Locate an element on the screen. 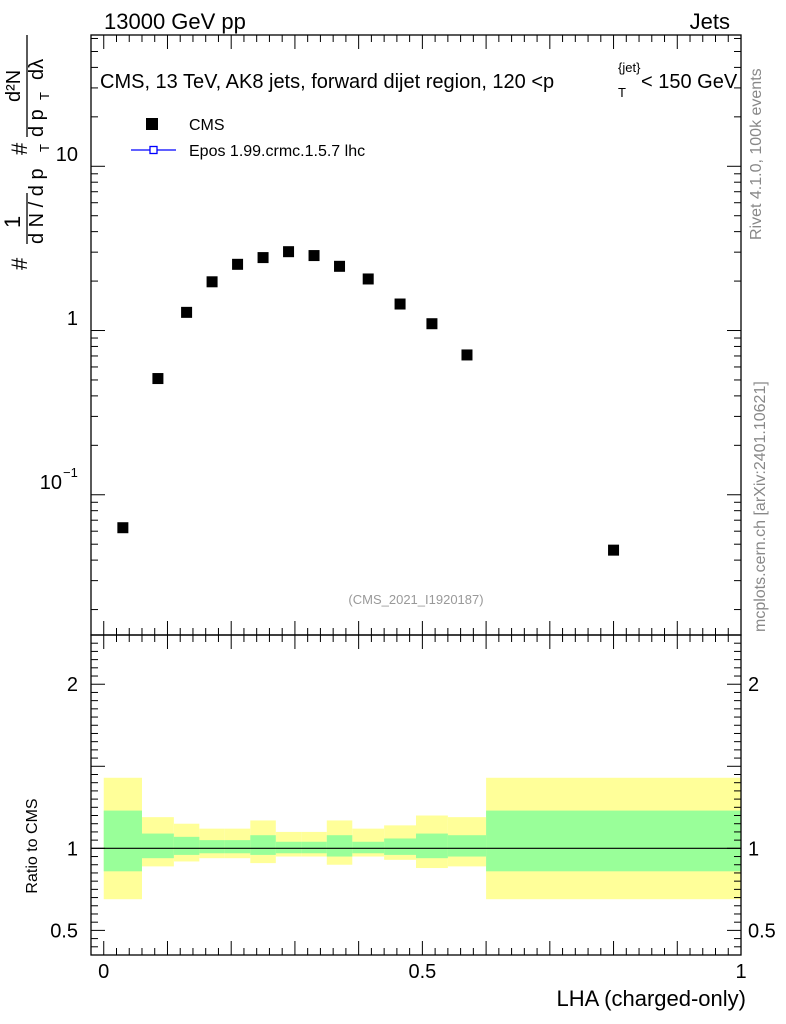 This screenshot has height=1024, width=786. legend-epos-label: Epos 1.99.crmc.1.5.7 lhc is located at coordinates (277, 151).